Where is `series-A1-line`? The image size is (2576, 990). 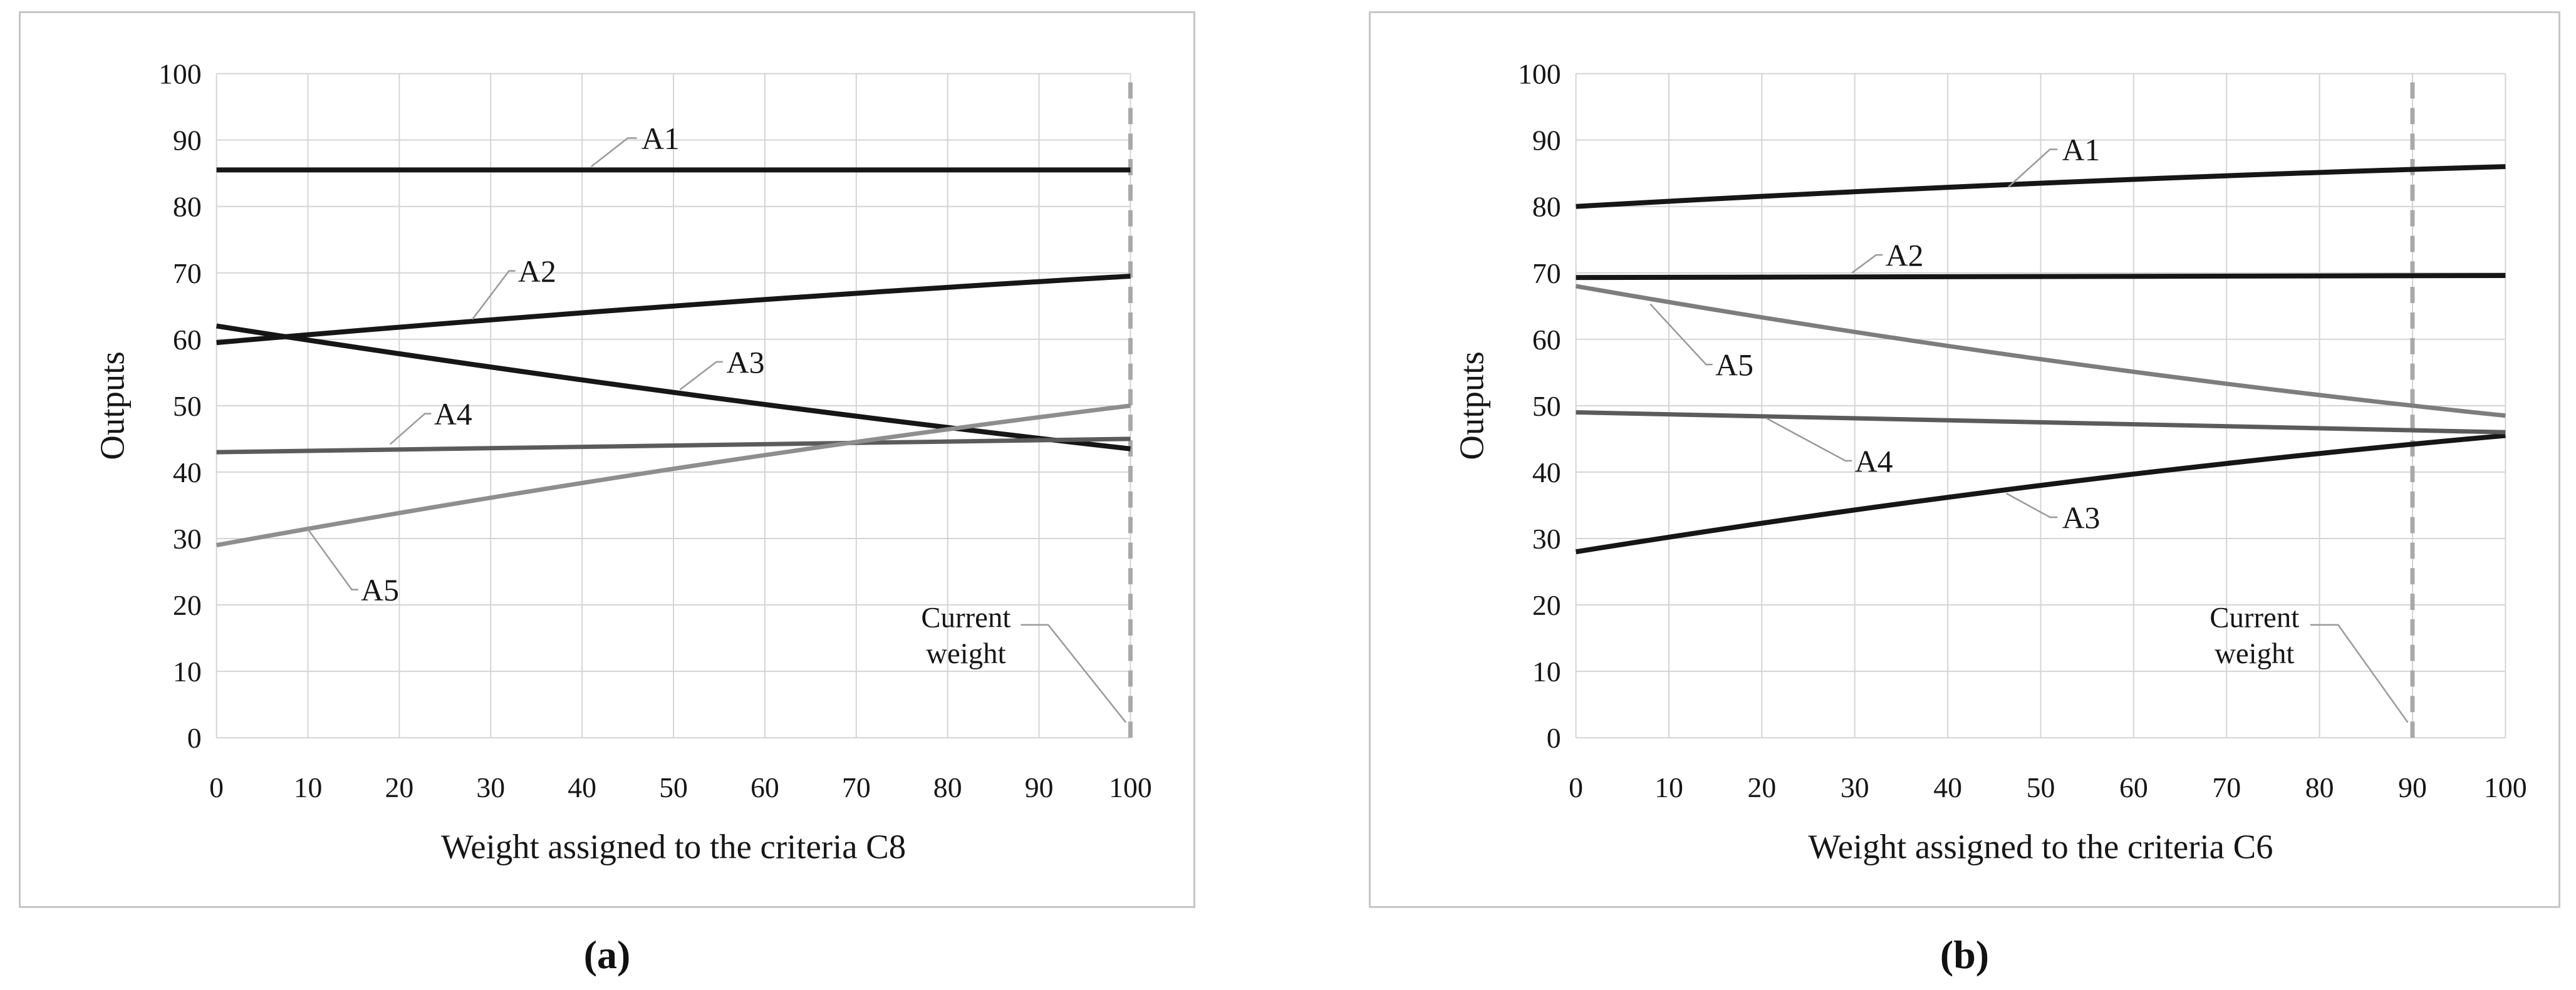
series-A1-line is located at coordinates (2041, 186).